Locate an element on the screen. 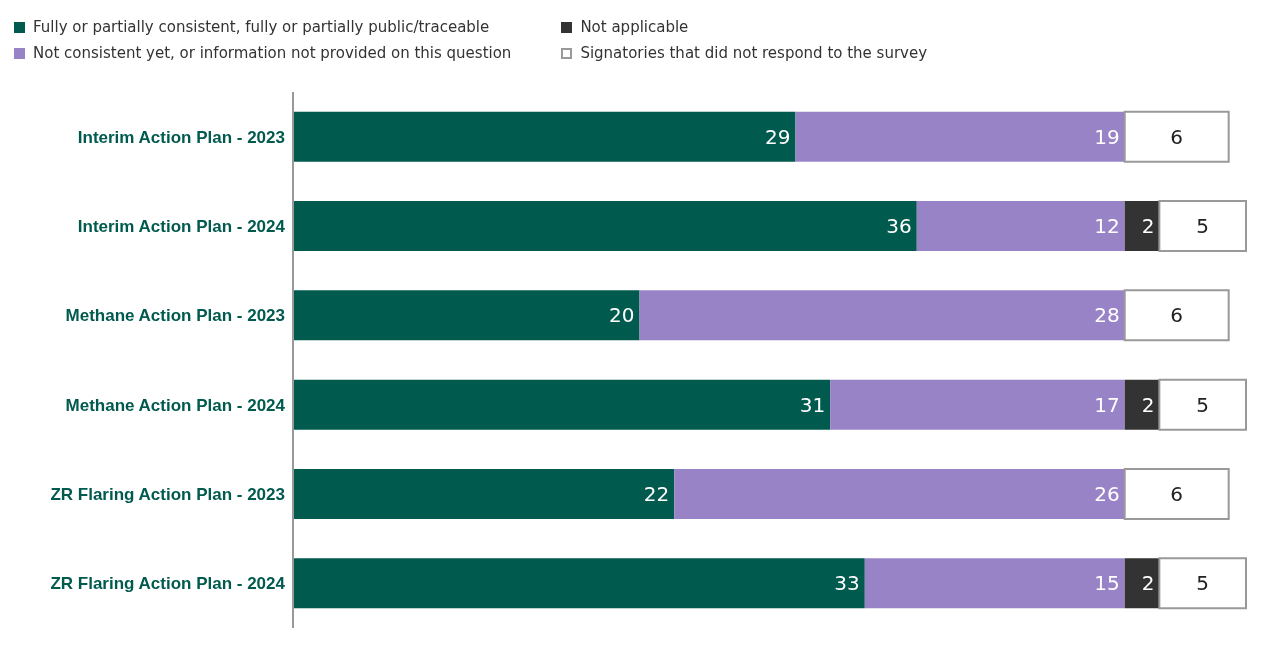 This screenshot has width=1261, height=647. data-label: 36 is located at coordinates (899, 226).